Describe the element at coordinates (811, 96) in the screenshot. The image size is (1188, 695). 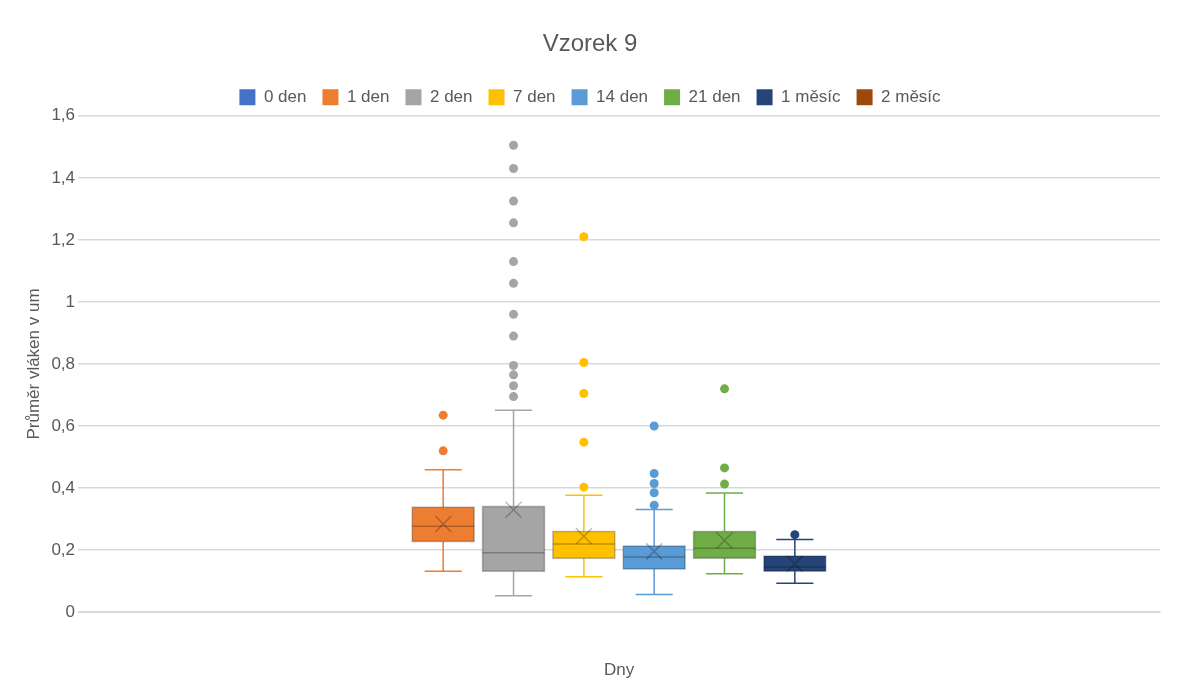
I see `legend-label: 1 měsíc` at that location.